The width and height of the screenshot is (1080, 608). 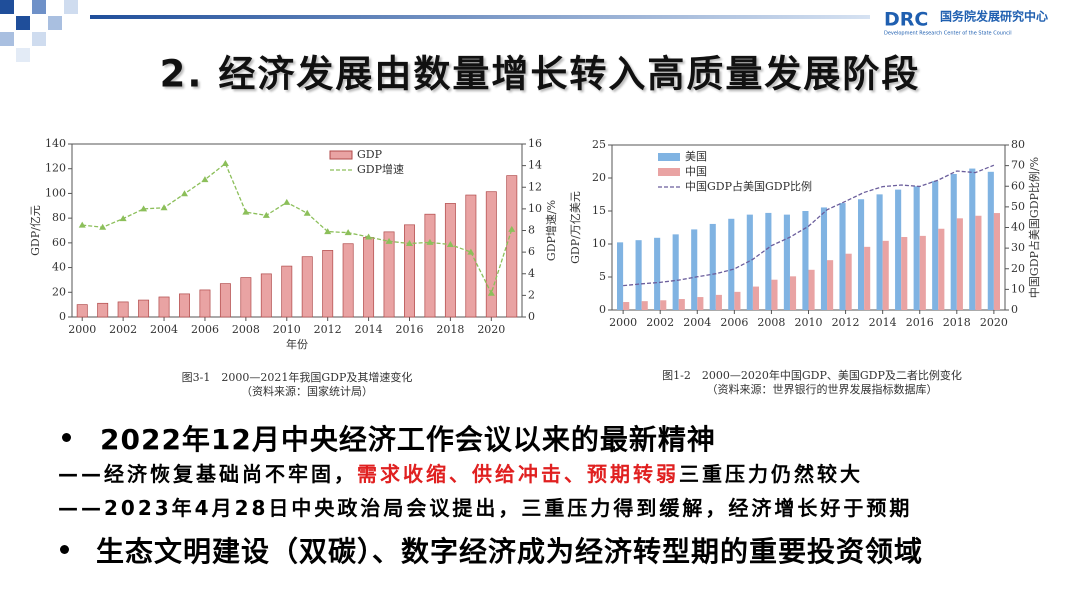 I want to click on x-tick-label: 2020, so click(x=994, y=322).